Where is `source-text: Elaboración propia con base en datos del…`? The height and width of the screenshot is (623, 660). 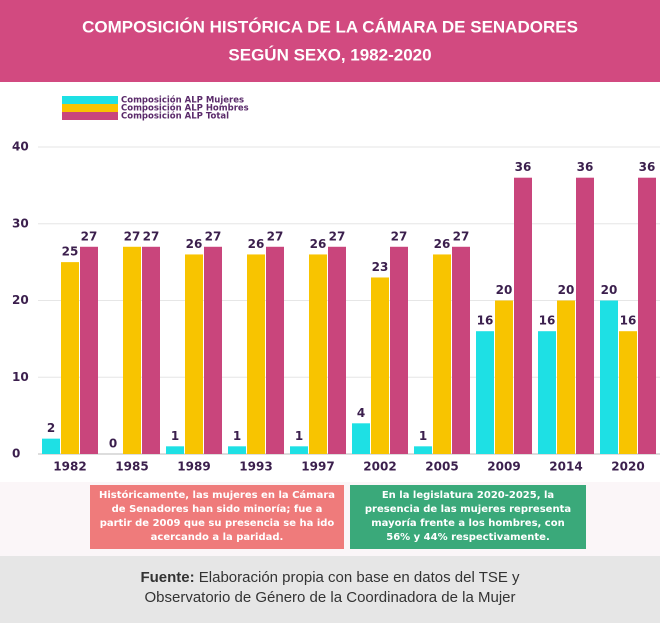
source-text: Elaboración propia con base en datos del… is located at coordinates (332, 587).